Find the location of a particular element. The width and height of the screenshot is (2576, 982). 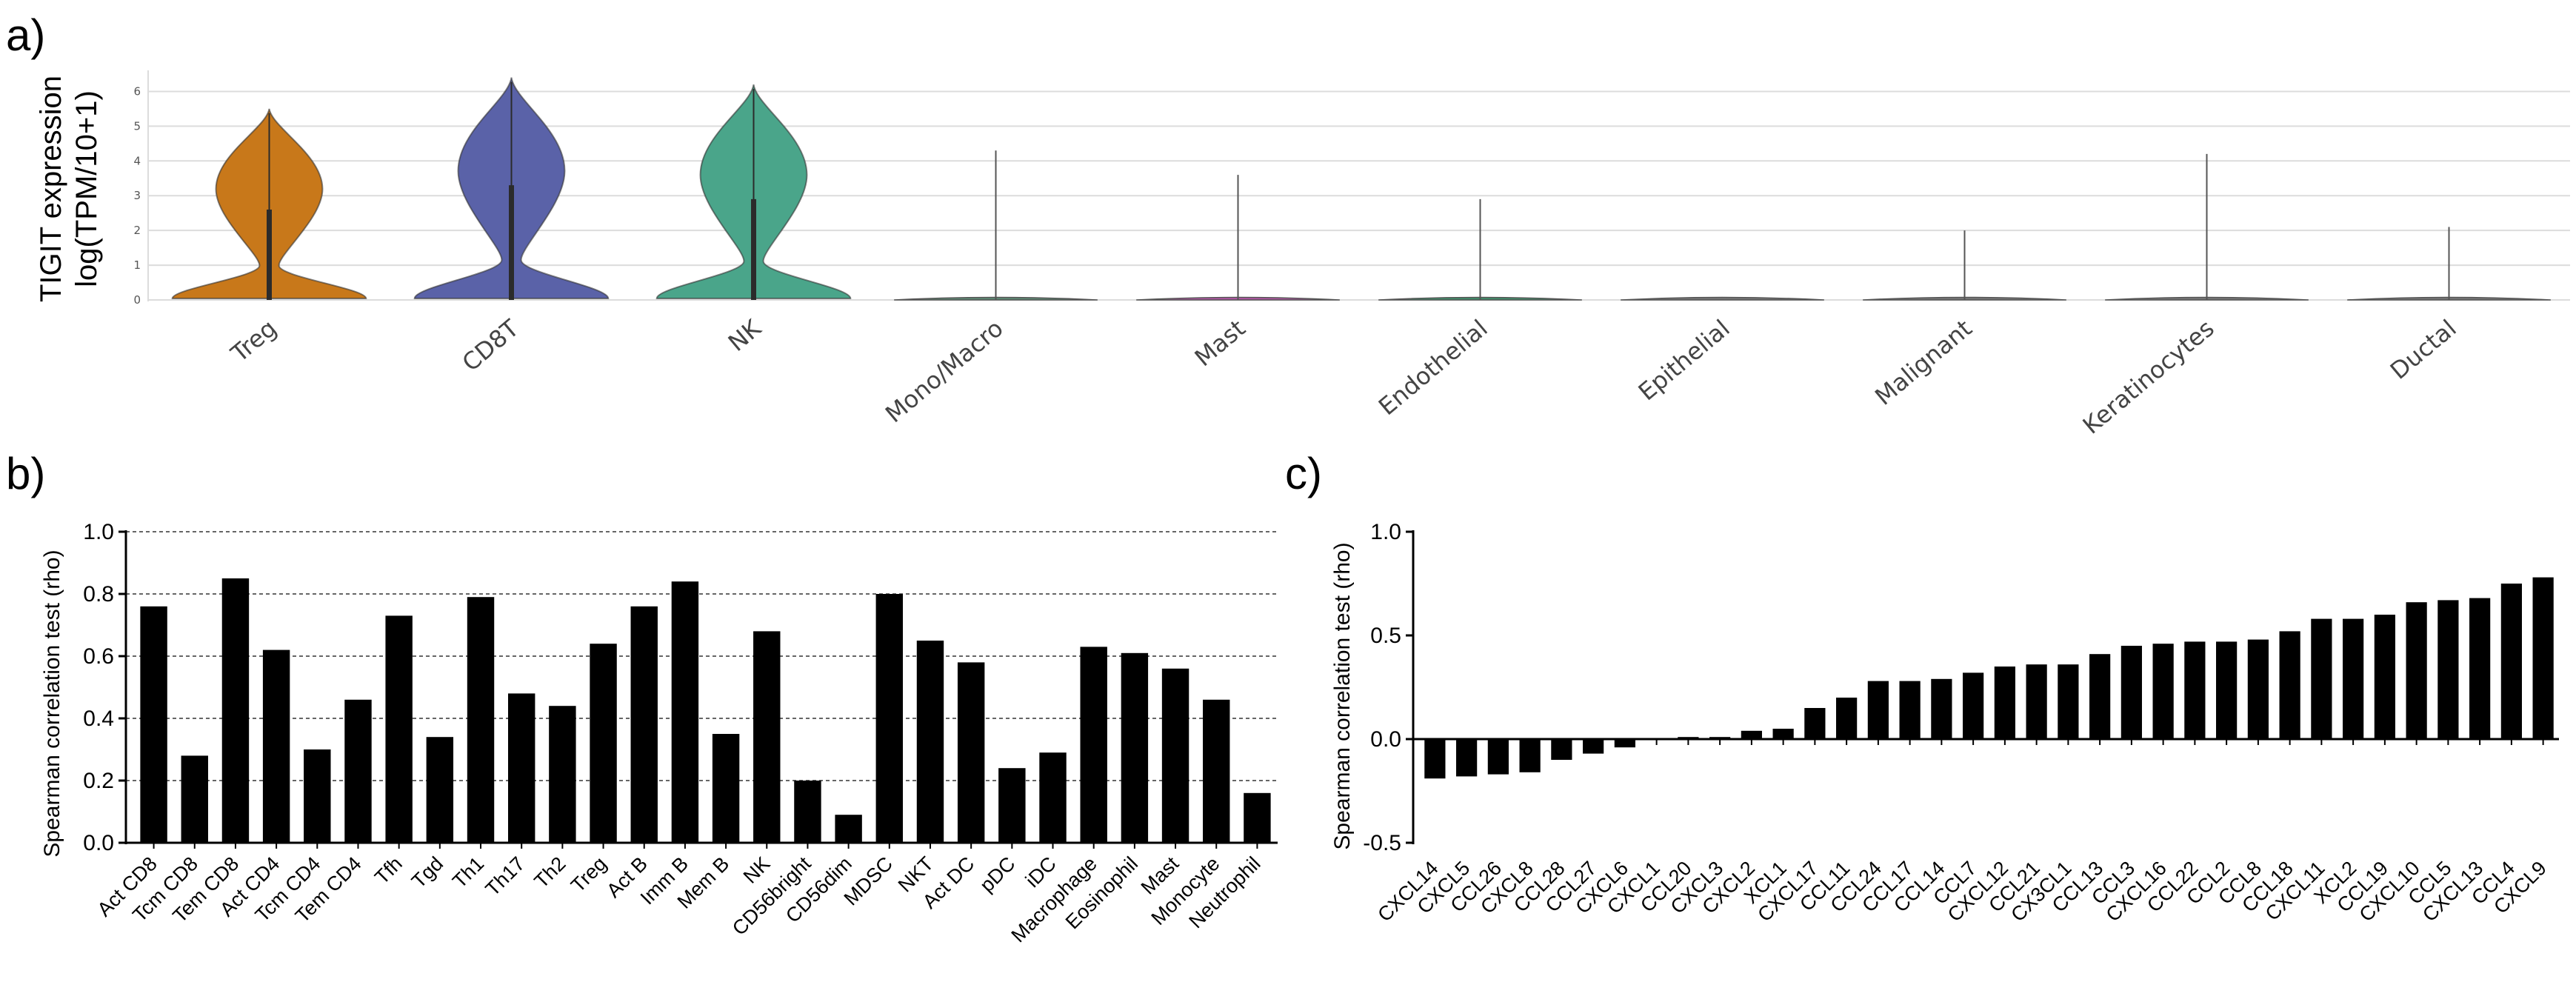

bar-tgd is located at coordinates (440, 790).